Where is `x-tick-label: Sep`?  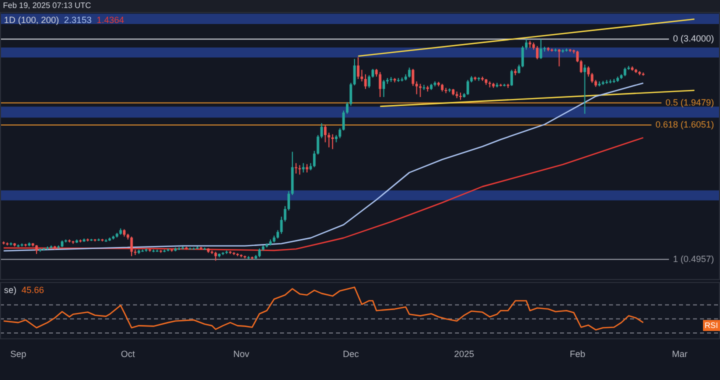 x-tick-label: Sep is located at coordinates (18, 354).